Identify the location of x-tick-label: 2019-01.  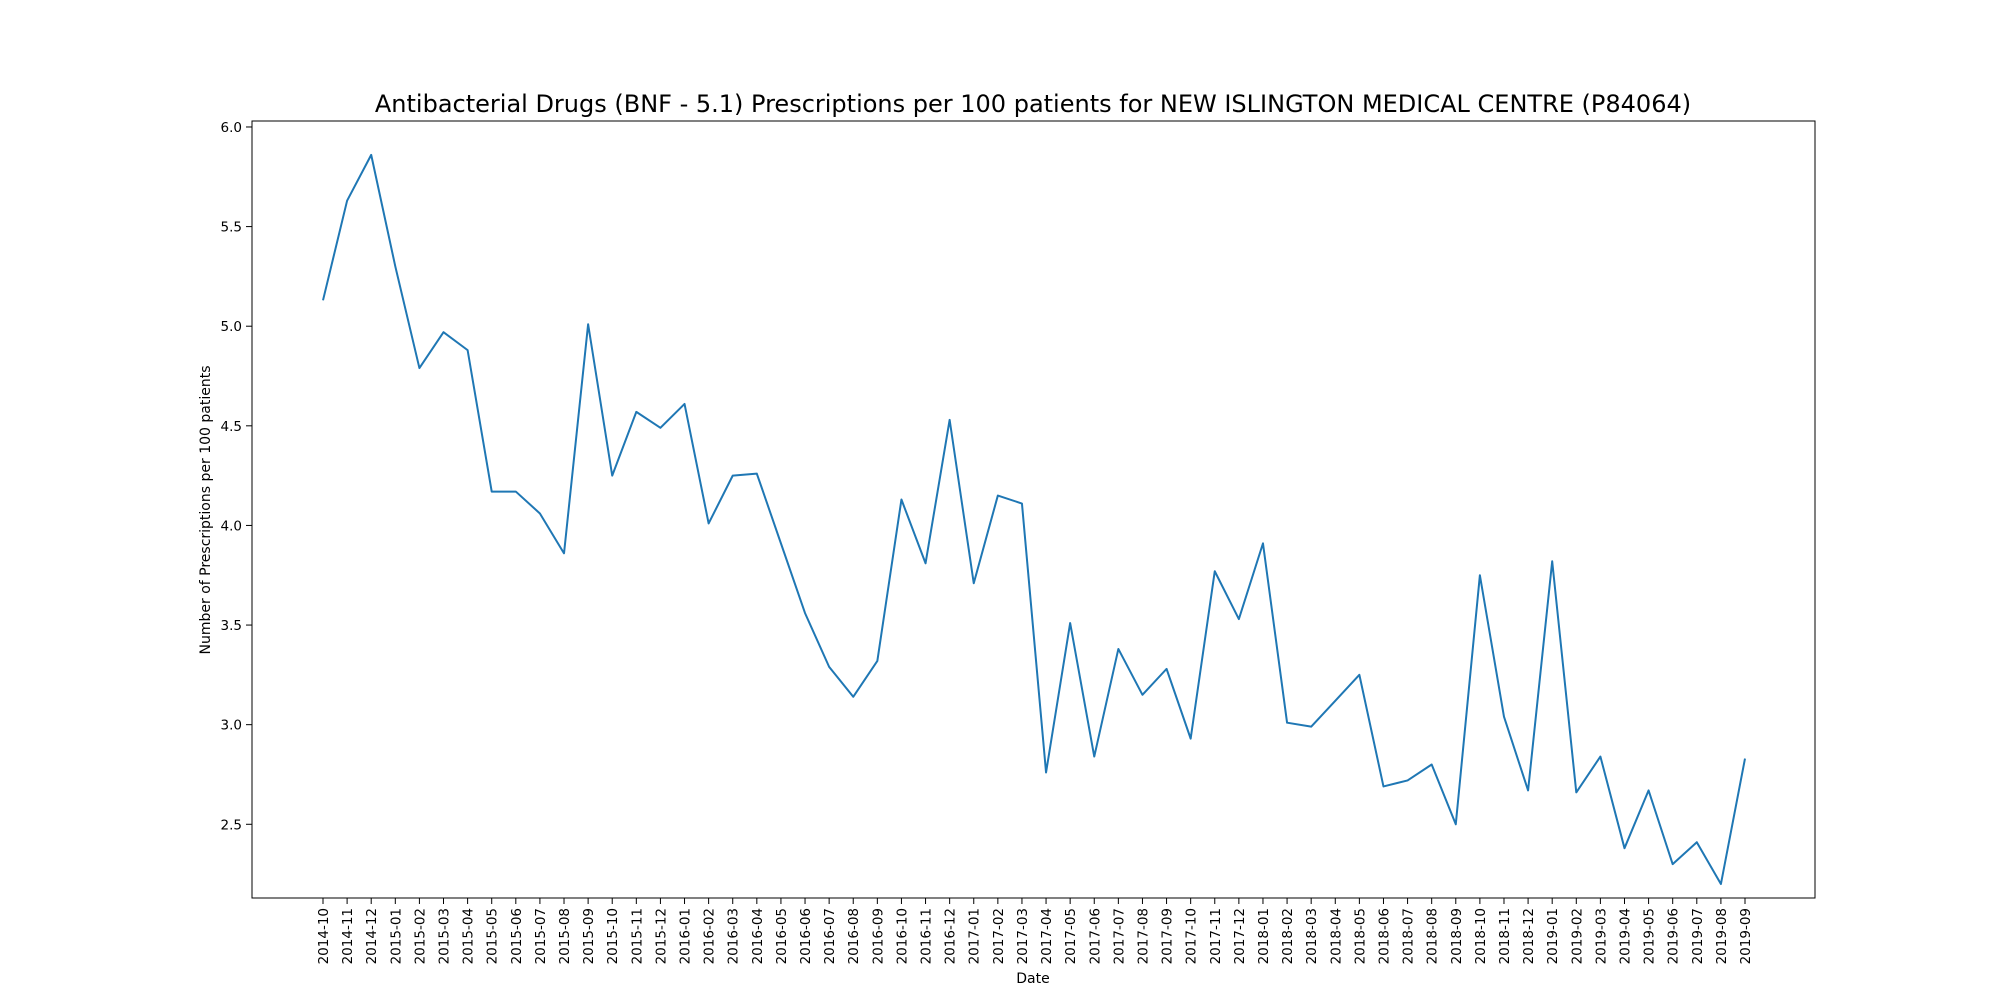
(1553, 936).